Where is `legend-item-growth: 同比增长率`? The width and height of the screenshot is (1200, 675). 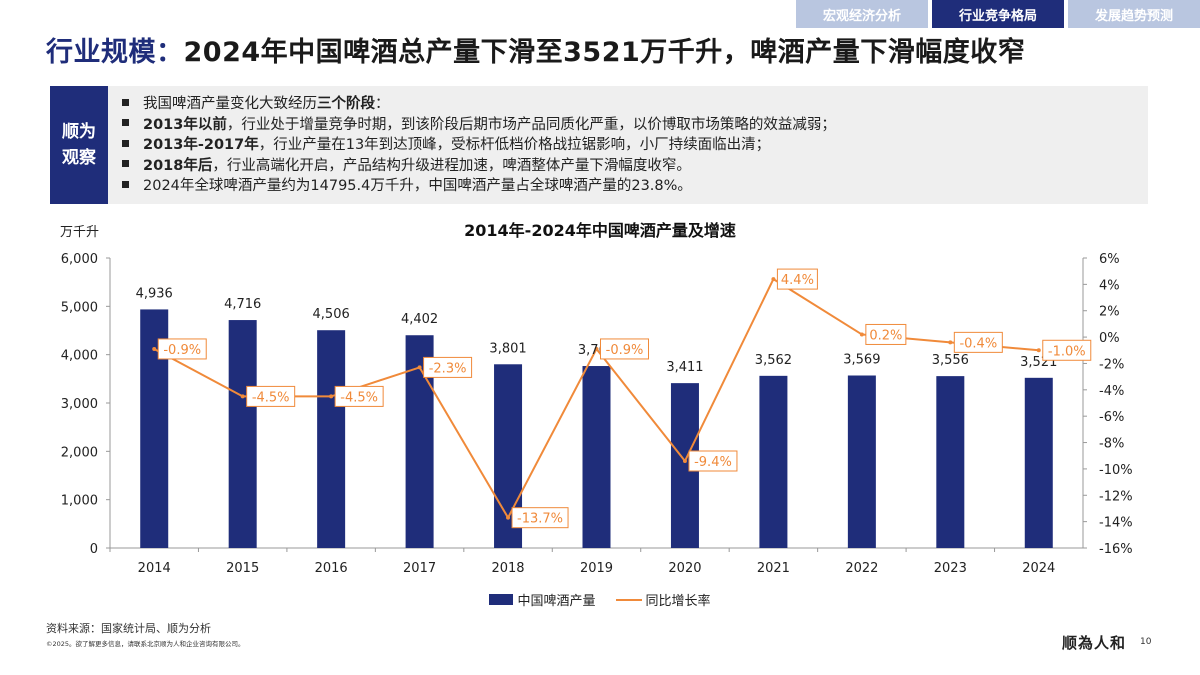 legend-item-growth: 同比增长率 is located at coordinates (663, 599).